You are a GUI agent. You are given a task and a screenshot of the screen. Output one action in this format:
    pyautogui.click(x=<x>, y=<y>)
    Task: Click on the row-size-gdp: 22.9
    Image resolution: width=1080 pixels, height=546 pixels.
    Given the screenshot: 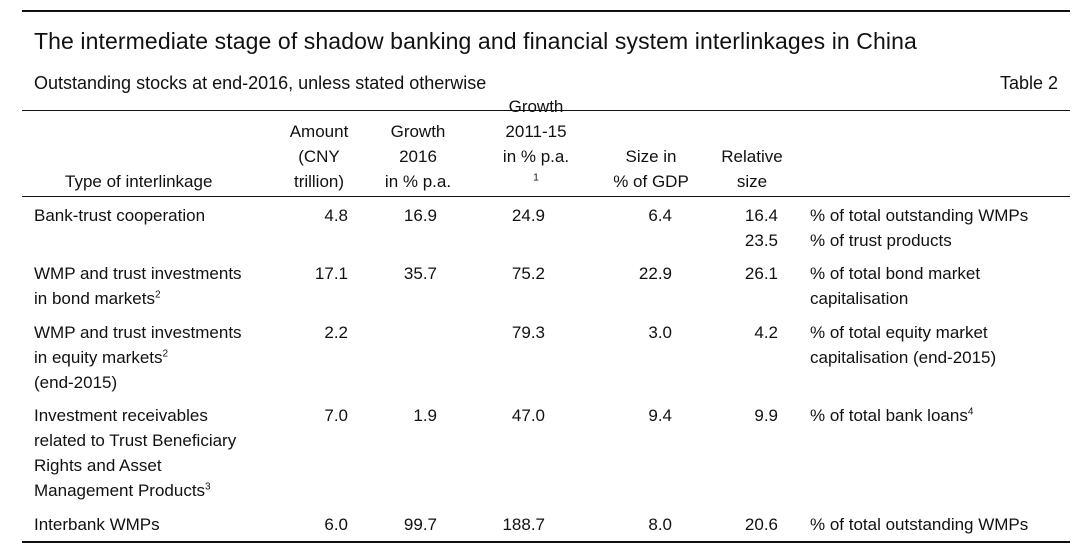 What is the action you would take?
    pyautogui.click(x=655, y=273)
    